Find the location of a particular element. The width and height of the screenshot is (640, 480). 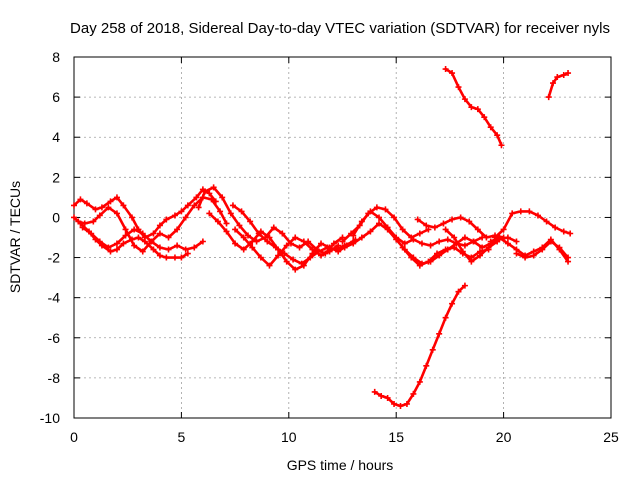

series-line is located at coordinates (532, 224).